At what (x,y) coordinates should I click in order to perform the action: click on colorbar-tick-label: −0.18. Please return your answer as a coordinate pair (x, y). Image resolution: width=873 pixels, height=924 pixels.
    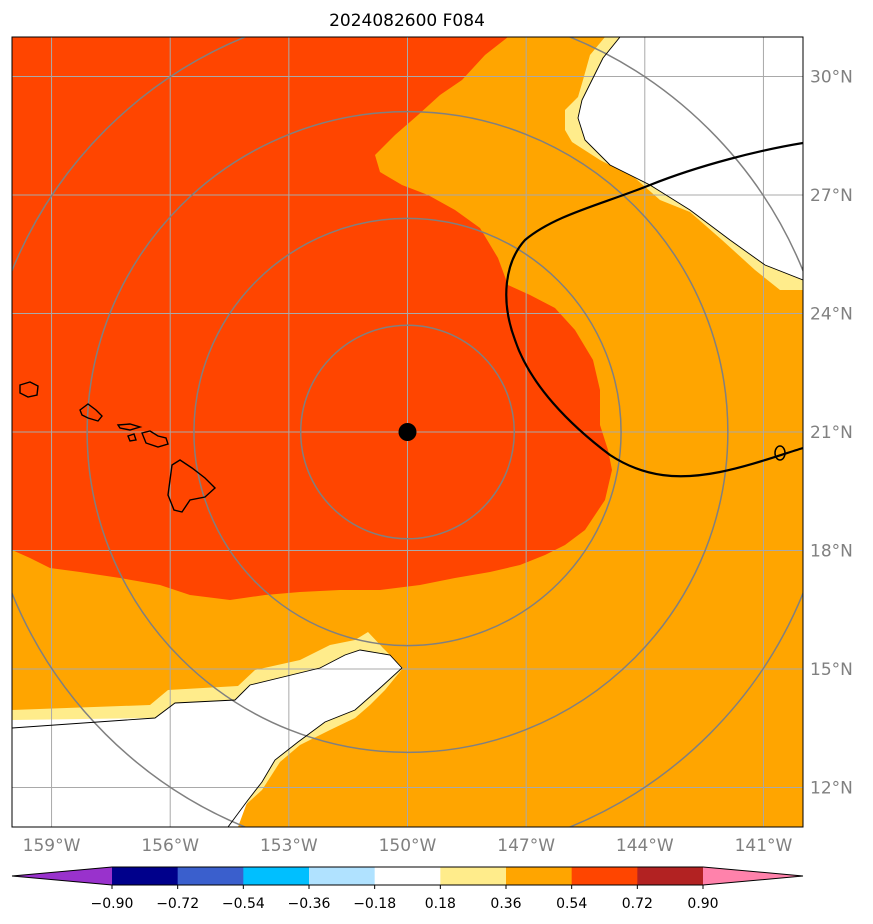
    Looking at the image, I should click on (374, 904).